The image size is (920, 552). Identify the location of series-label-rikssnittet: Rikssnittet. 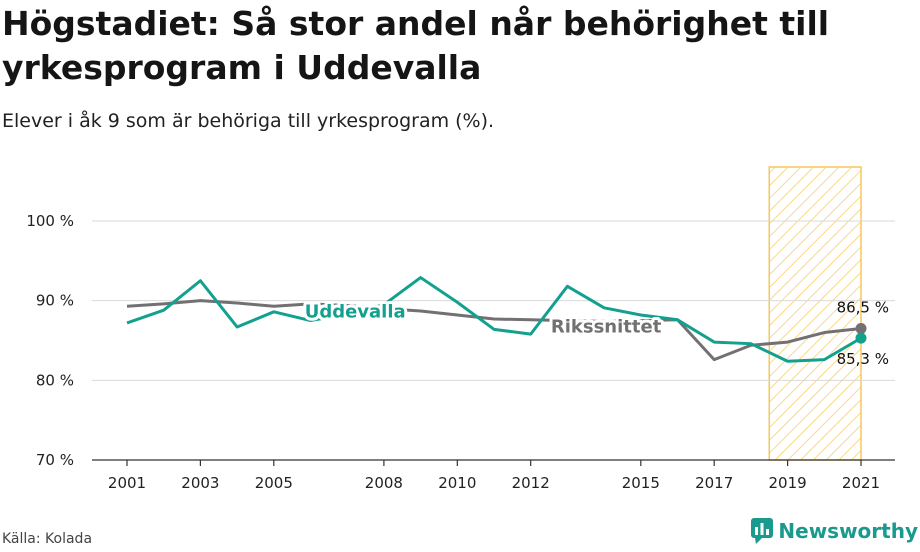
(606, 327).